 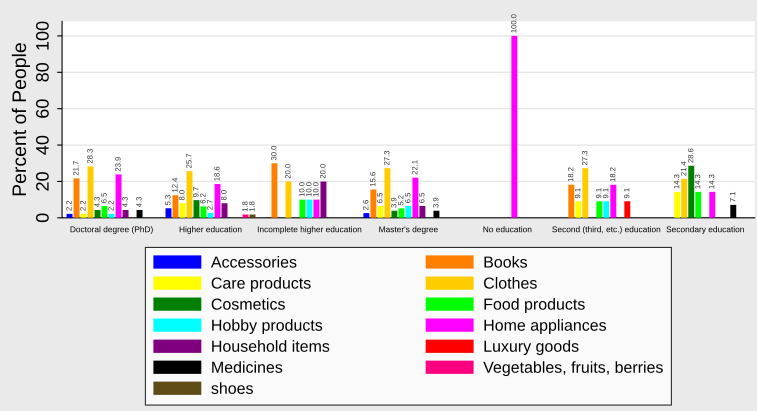 I want to click on legend-label: Accessories, so click(x=253, y=262).